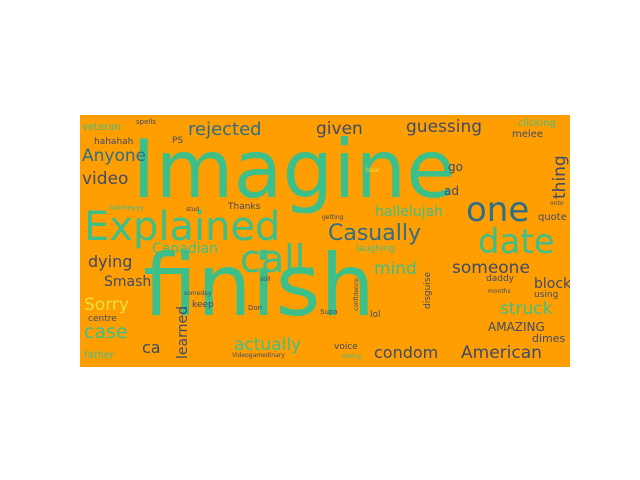 The image size is (640, 480). What do you see at coordinates (106, 332) in the screenshot?
I see `word: case` at bounding box center [106, 332].